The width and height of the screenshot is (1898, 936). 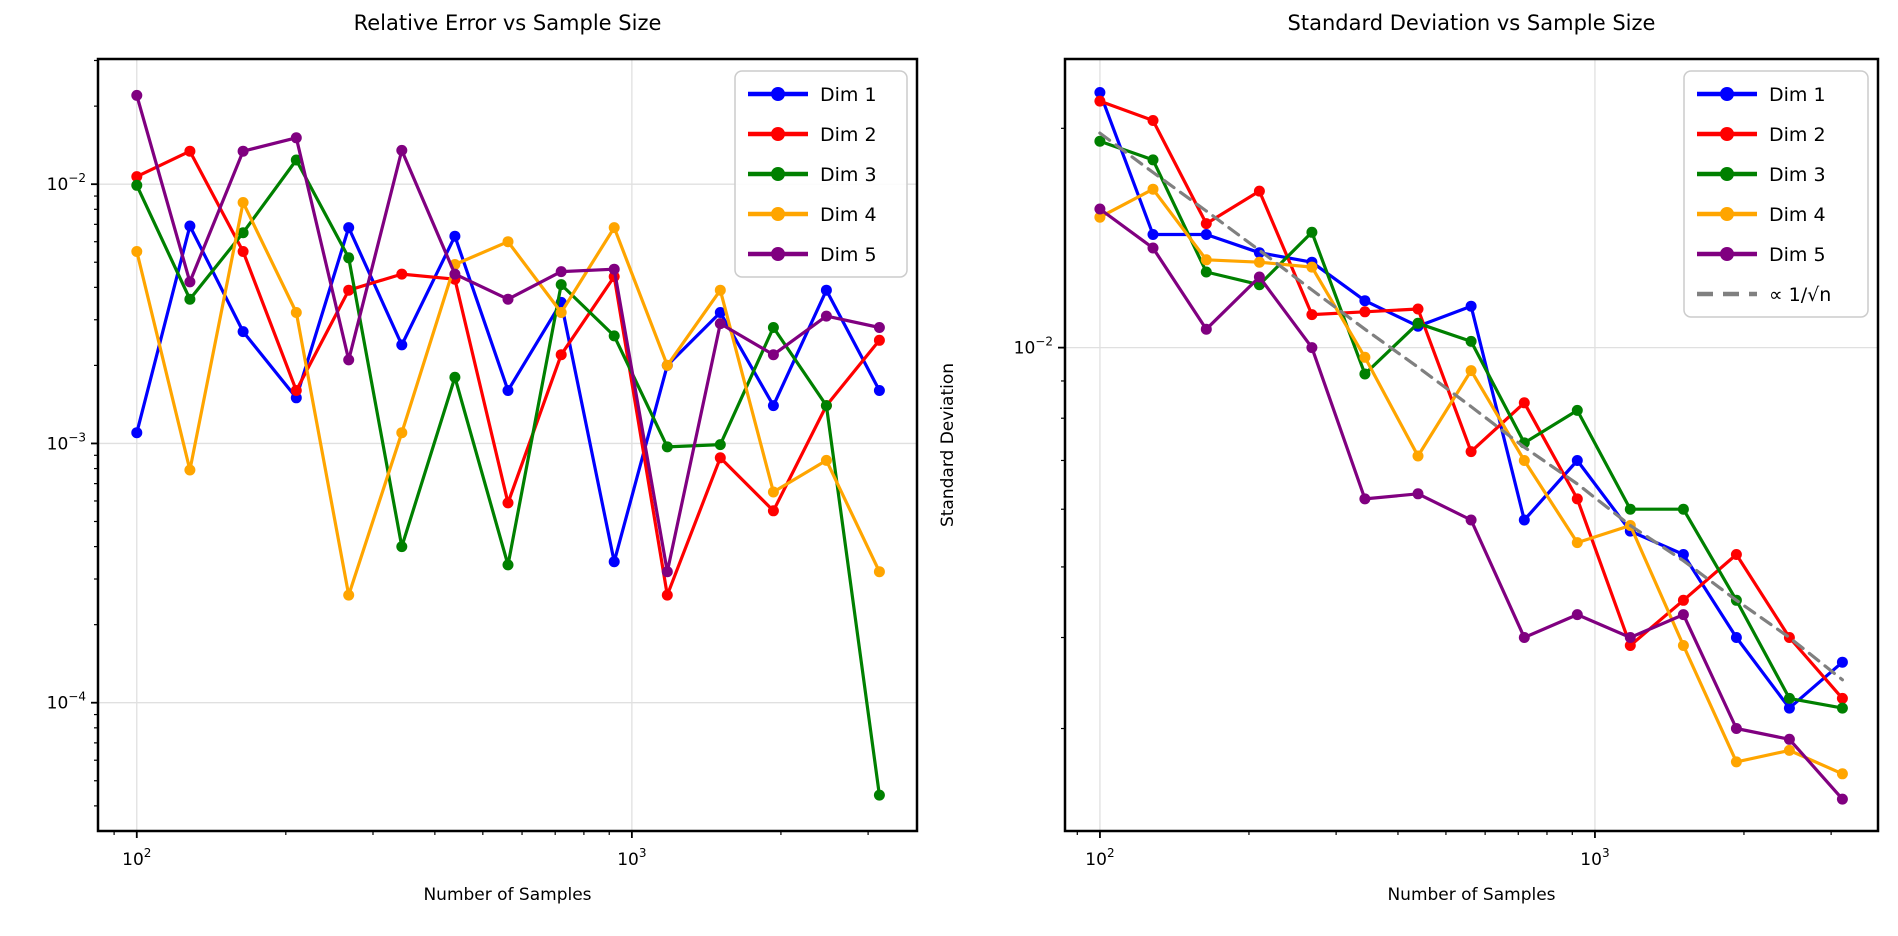 I want to click on legend-item-label: ∝ 1/√n, so click(x=1800, y=295).